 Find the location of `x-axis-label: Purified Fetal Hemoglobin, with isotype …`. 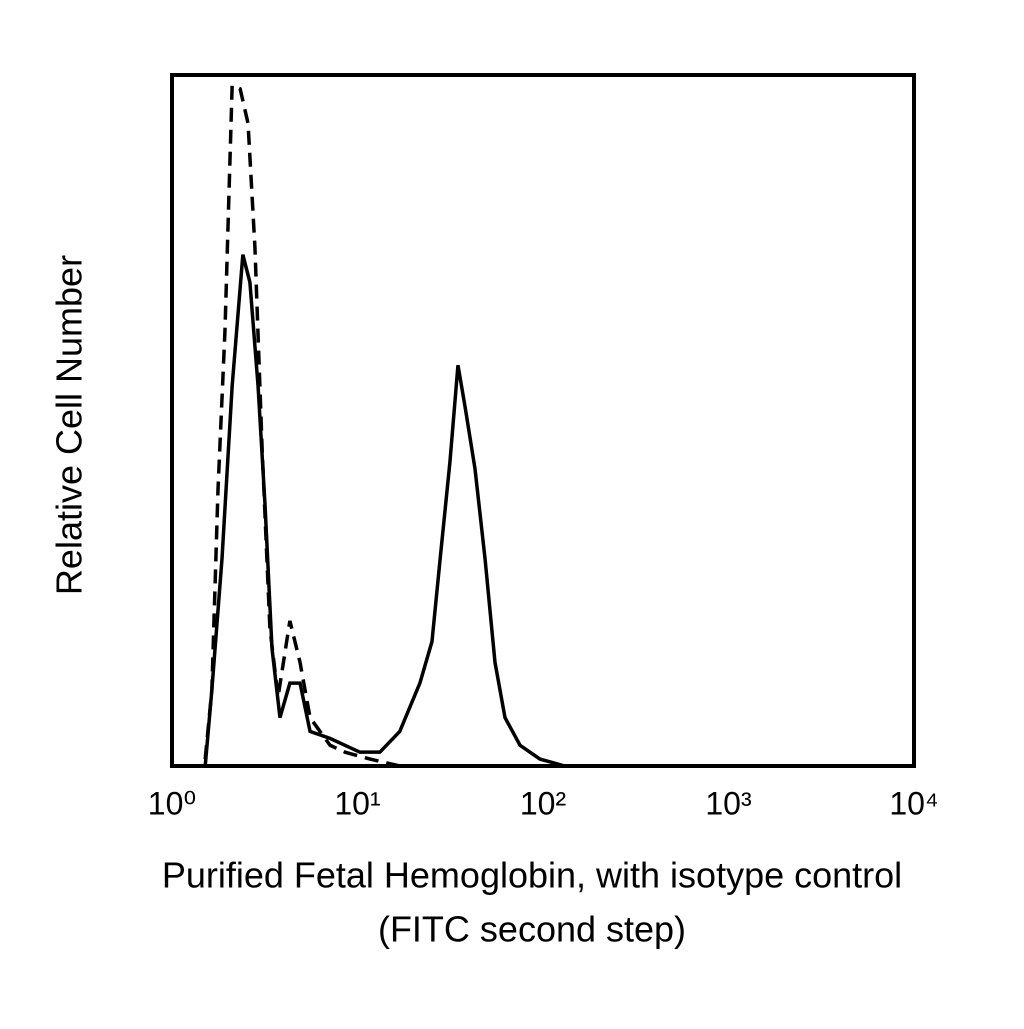

x-axis-label: Purified Fetal Hemoglobin, with isotype … is located at coordinates (532, 875).